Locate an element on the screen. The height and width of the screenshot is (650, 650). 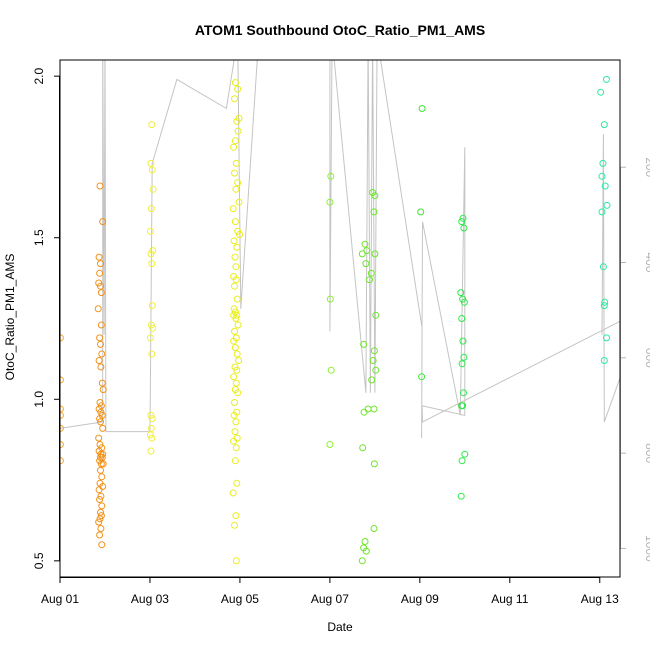
y2-tick-label: 1000 is located at coordinates (646, 548).